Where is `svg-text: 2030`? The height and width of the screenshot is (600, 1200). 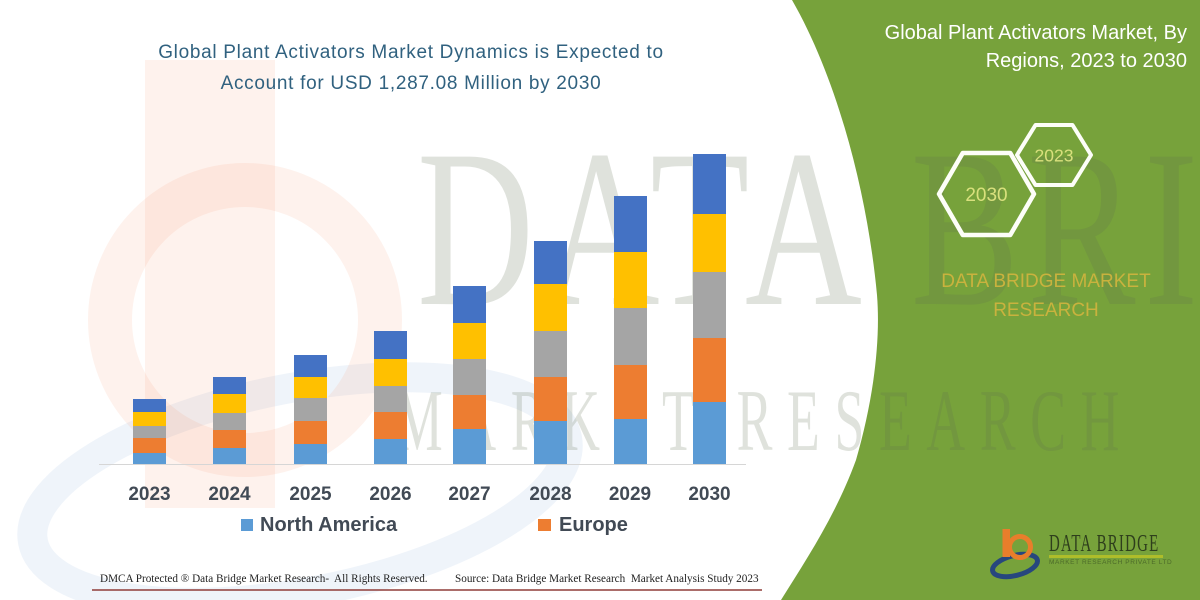 svg-text: 2030 is located at coordinates (986, 195).